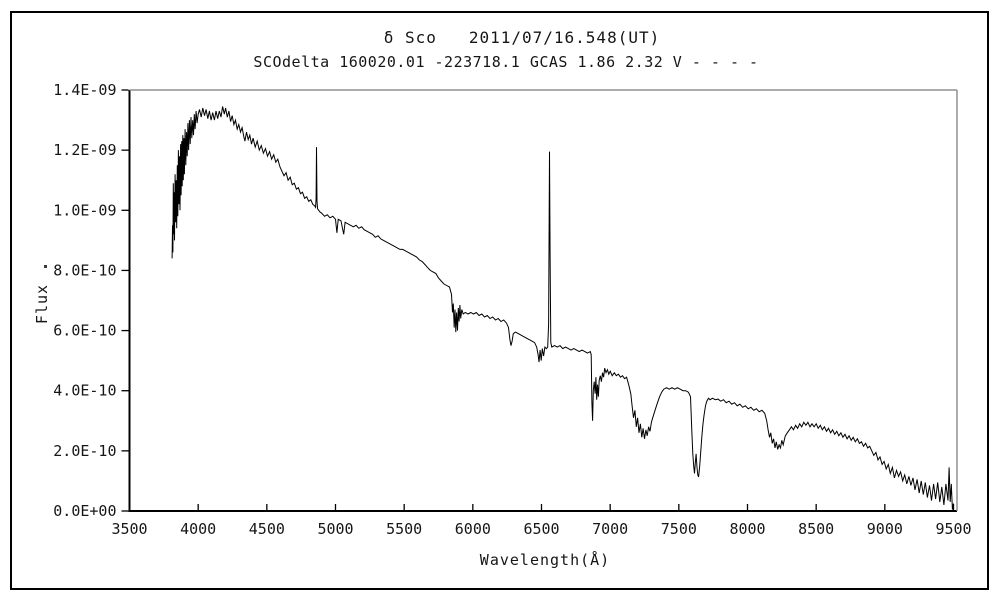  I want to click on y-tick-label: 1.4E-09, so click(84, 90).